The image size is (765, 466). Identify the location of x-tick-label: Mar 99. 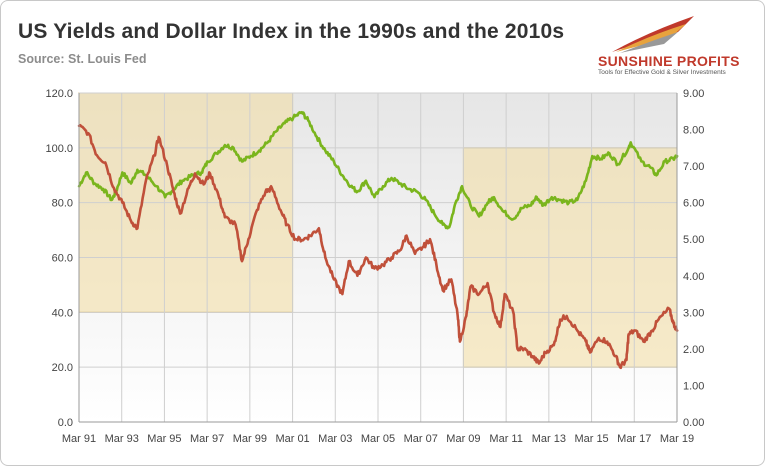
(250, 439).